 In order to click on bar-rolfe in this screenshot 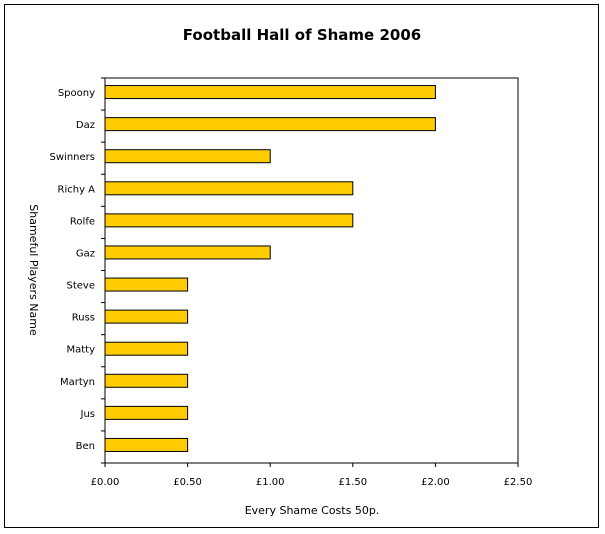, I will do `click(229, 220)`.